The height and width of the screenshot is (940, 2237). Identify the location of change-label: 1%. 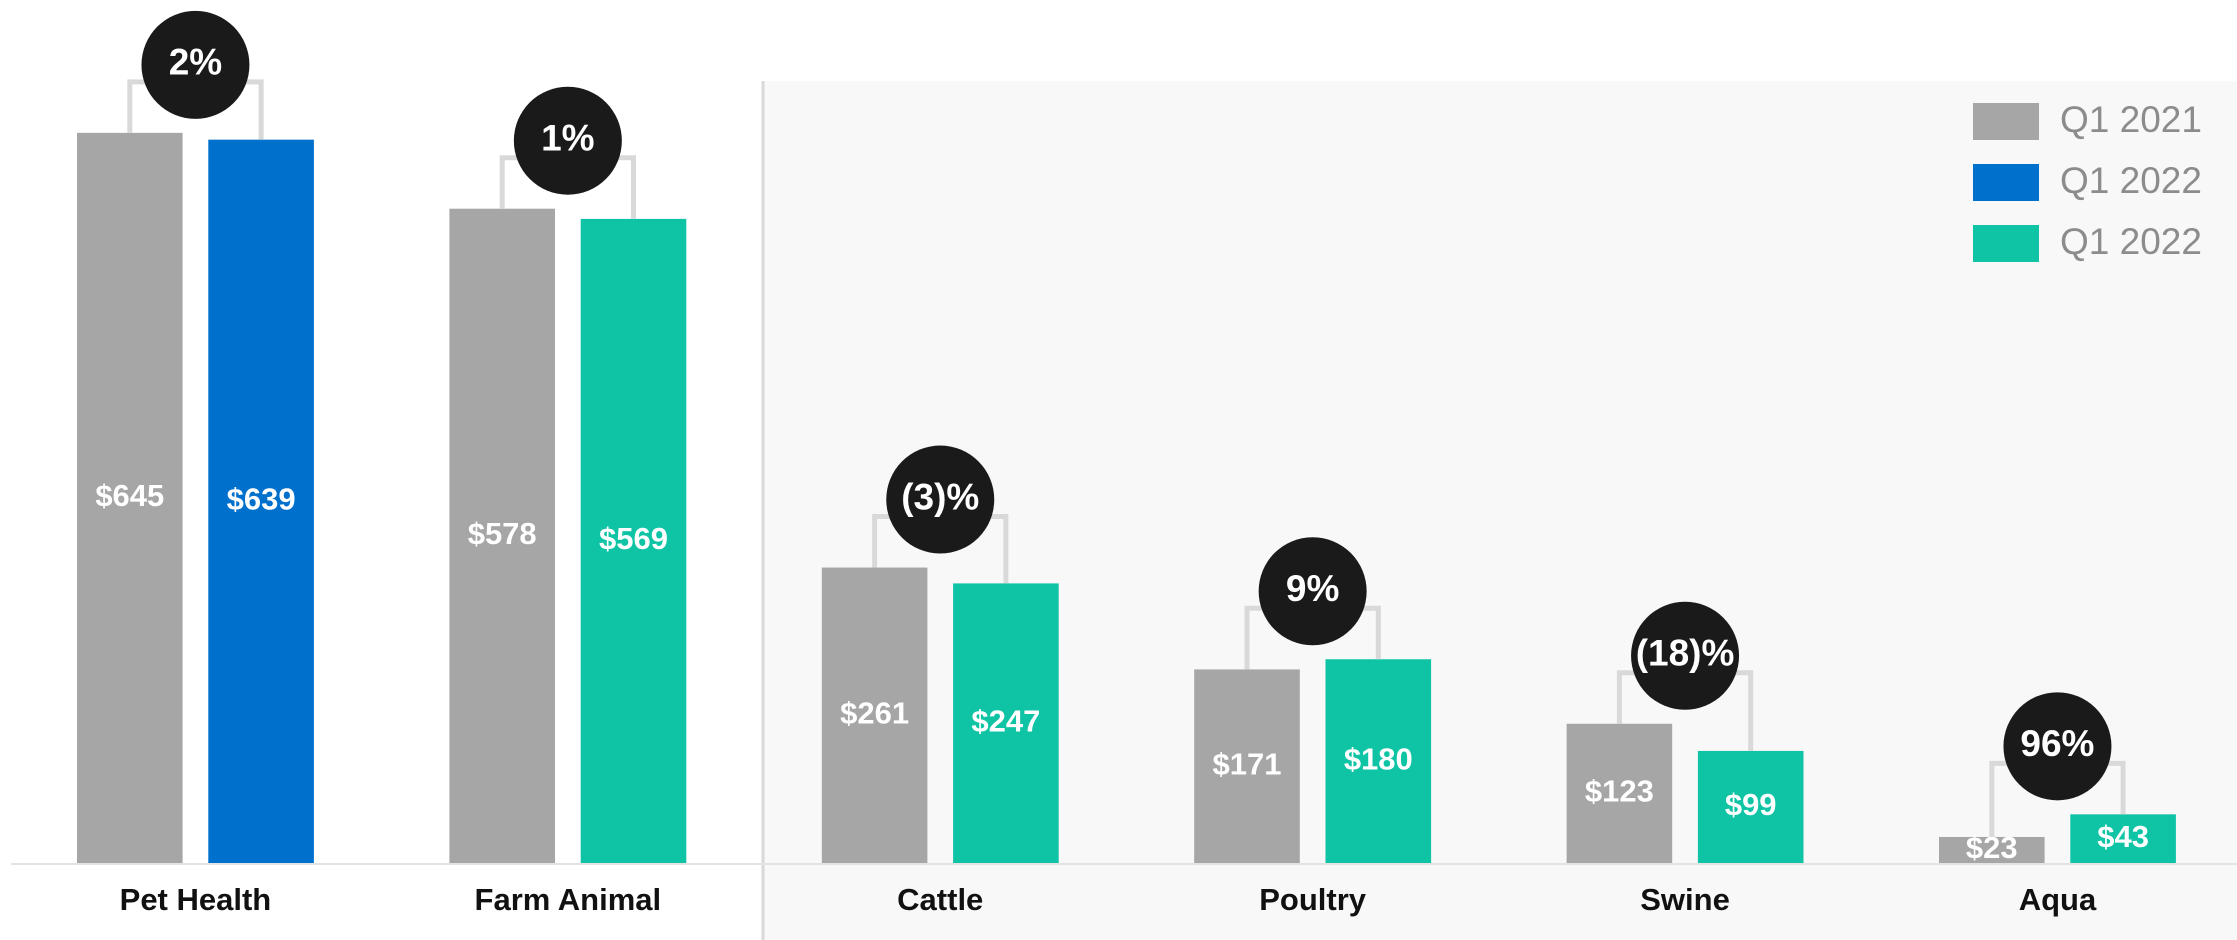
(567, 137).